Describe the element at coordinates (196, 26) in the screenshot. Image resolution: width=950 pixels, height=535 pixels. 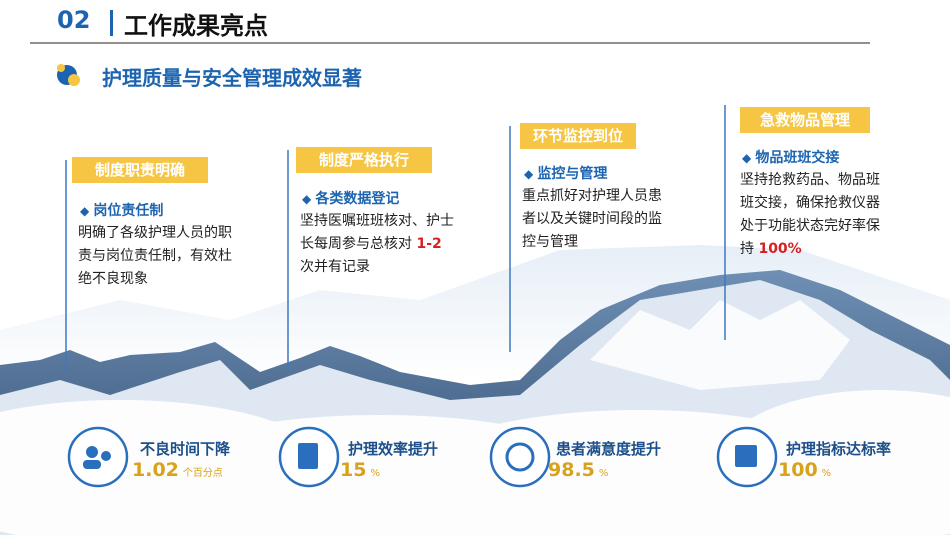
I see `section-title: 工作成果亮点` at that location.